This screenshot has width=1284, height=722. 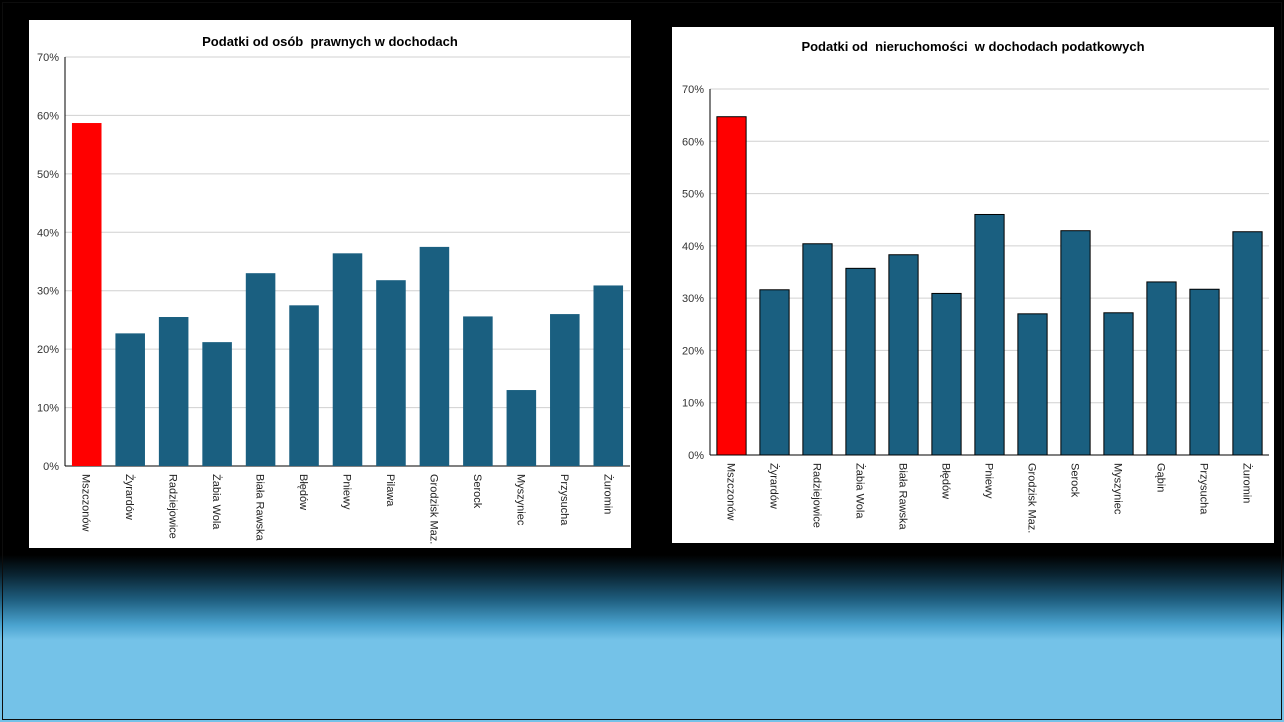 I want to click on left-x-tick-label: Mszczonów, so click(x=86, y=503).